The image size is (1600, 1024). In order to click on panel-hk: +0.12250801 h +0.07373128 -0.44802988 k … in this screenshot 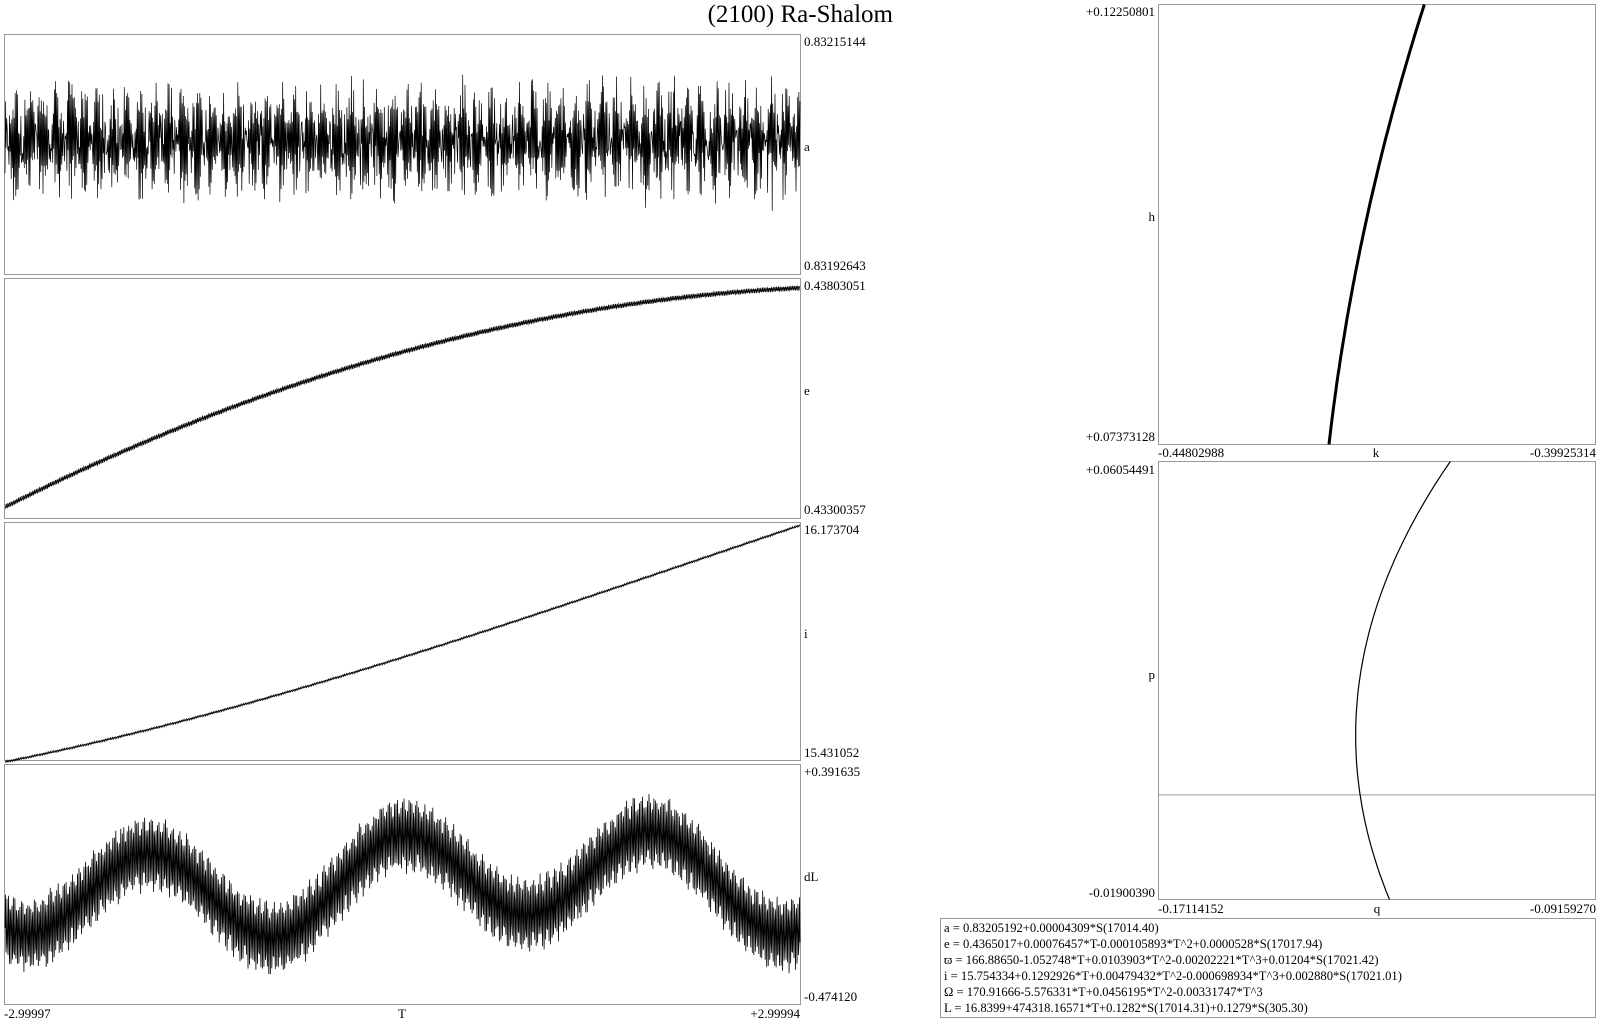, I will do `click(1341, 232)`.